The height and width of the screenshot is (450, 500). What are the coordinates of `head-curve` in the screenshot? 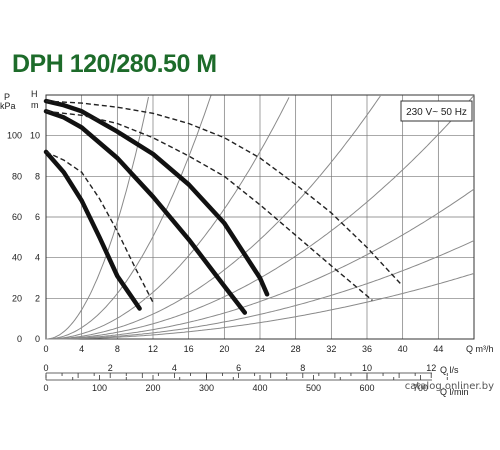 It's located at (92, 230).